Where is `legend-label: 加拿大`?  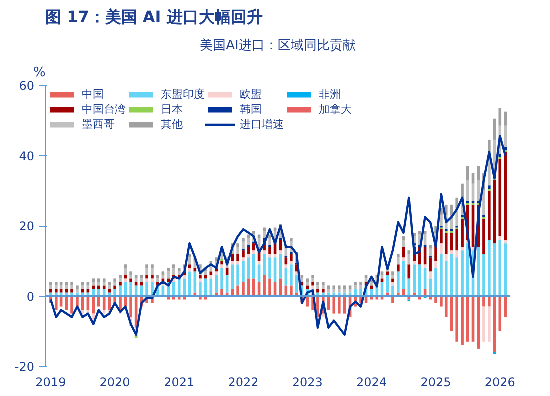
legend-label: 加拿大 is located at coordinates (335, 109).